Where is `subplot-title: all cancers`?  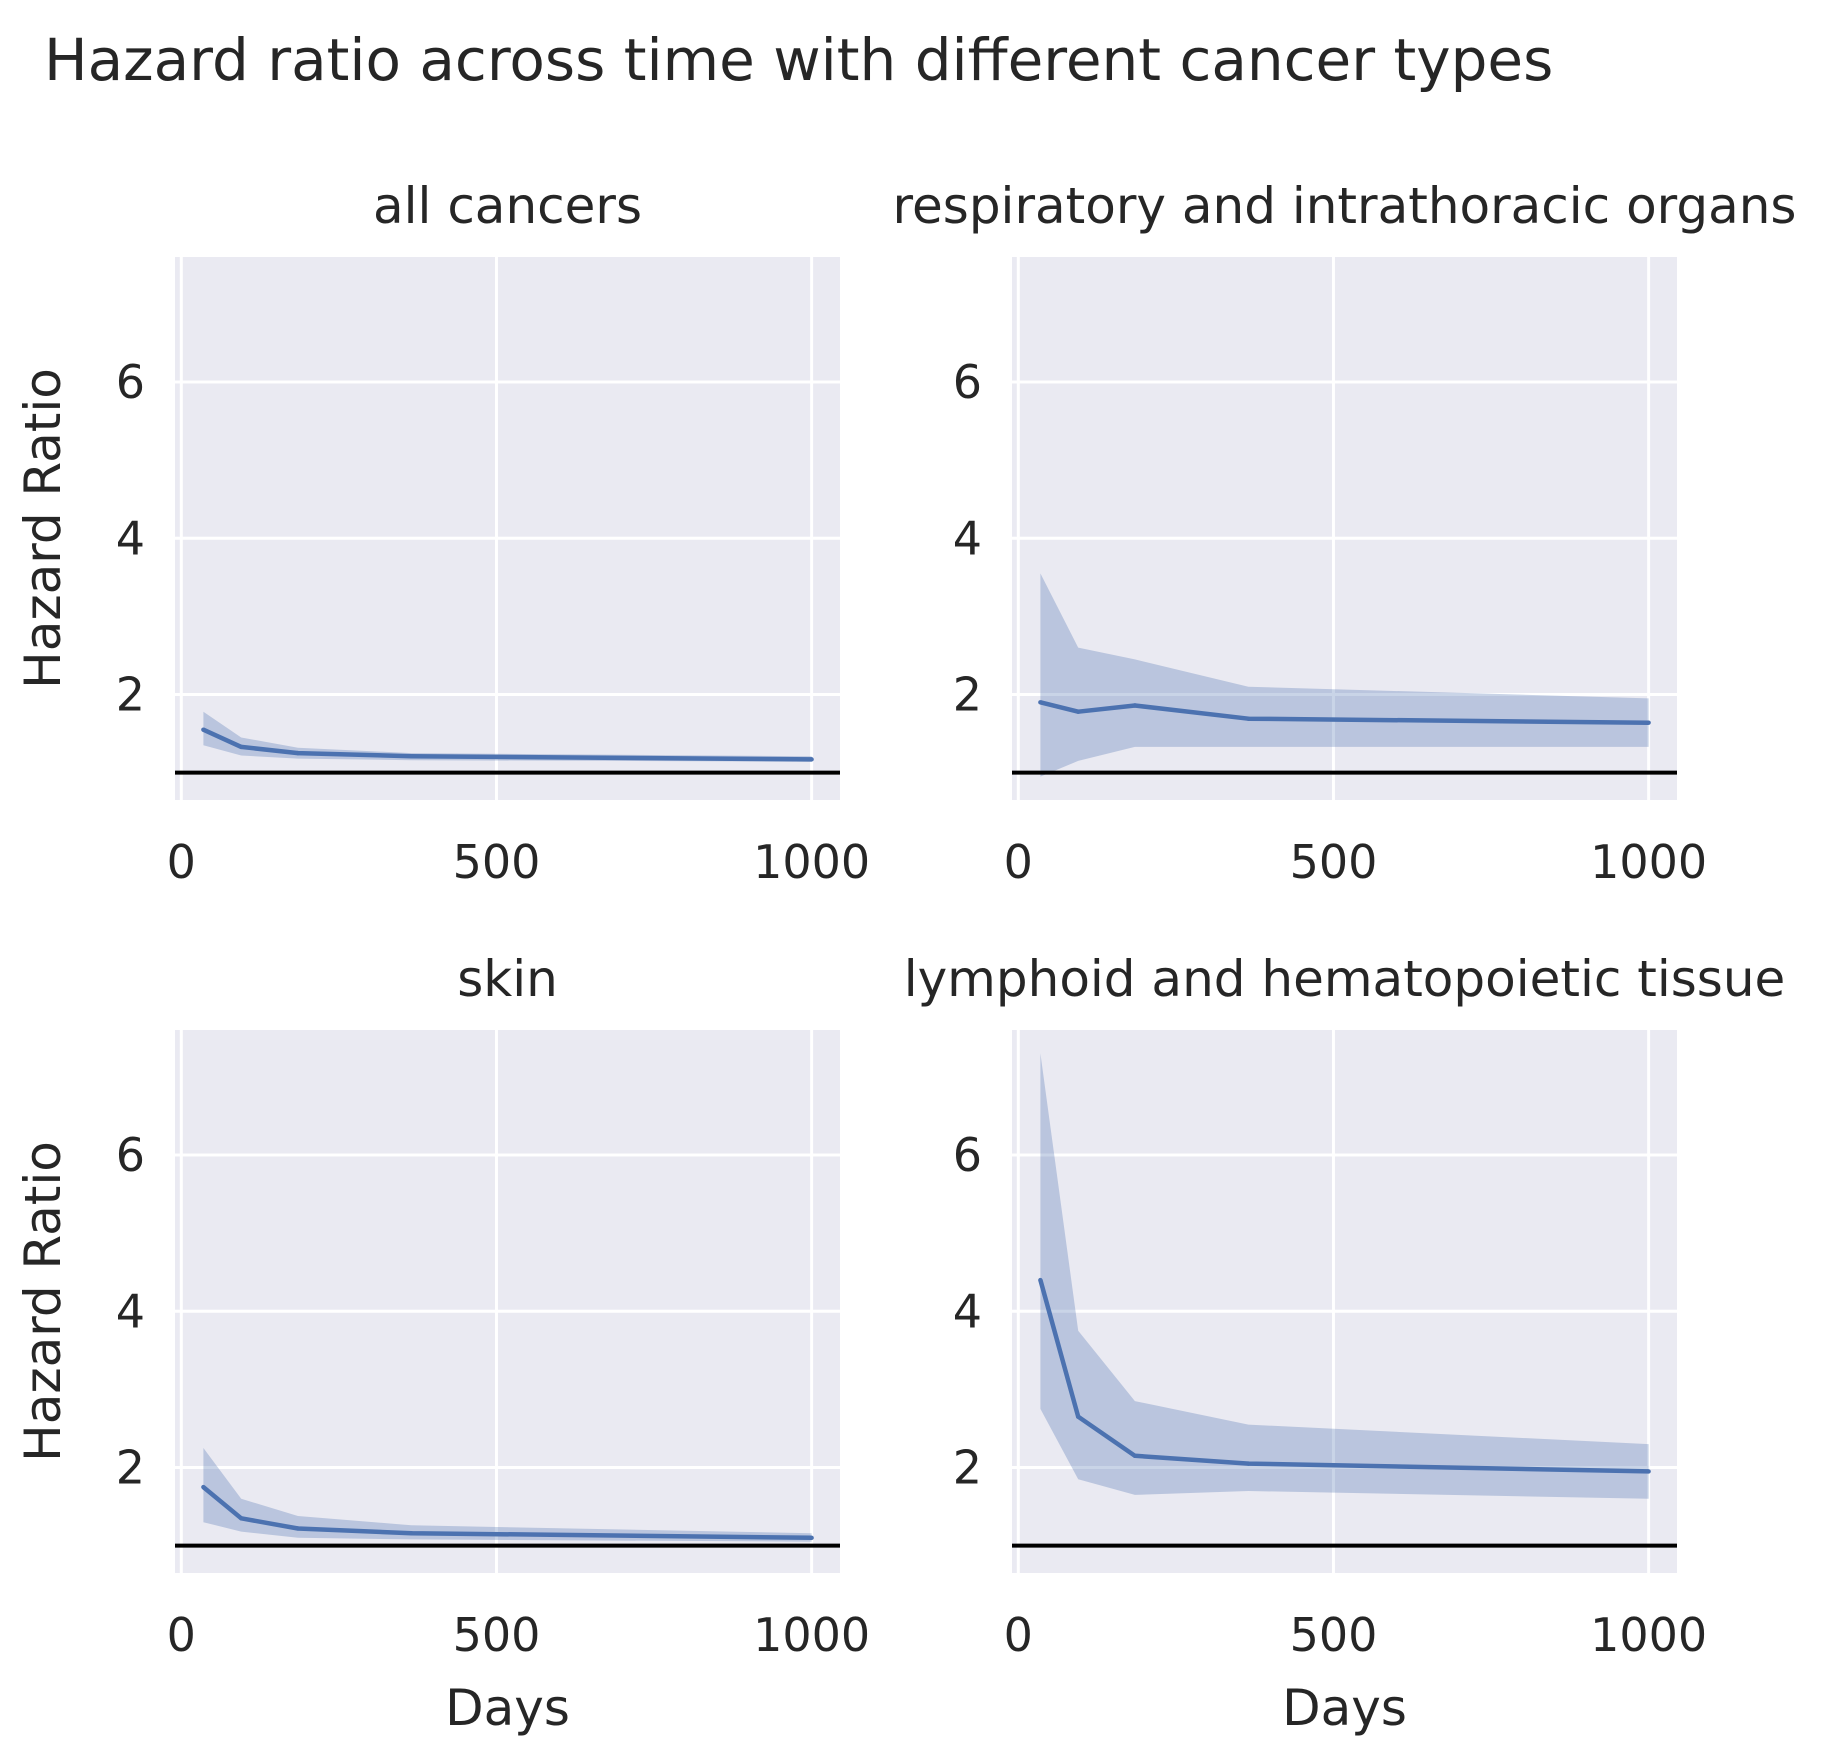
subplot-title: all cancers is located at coordinates (507, 206).